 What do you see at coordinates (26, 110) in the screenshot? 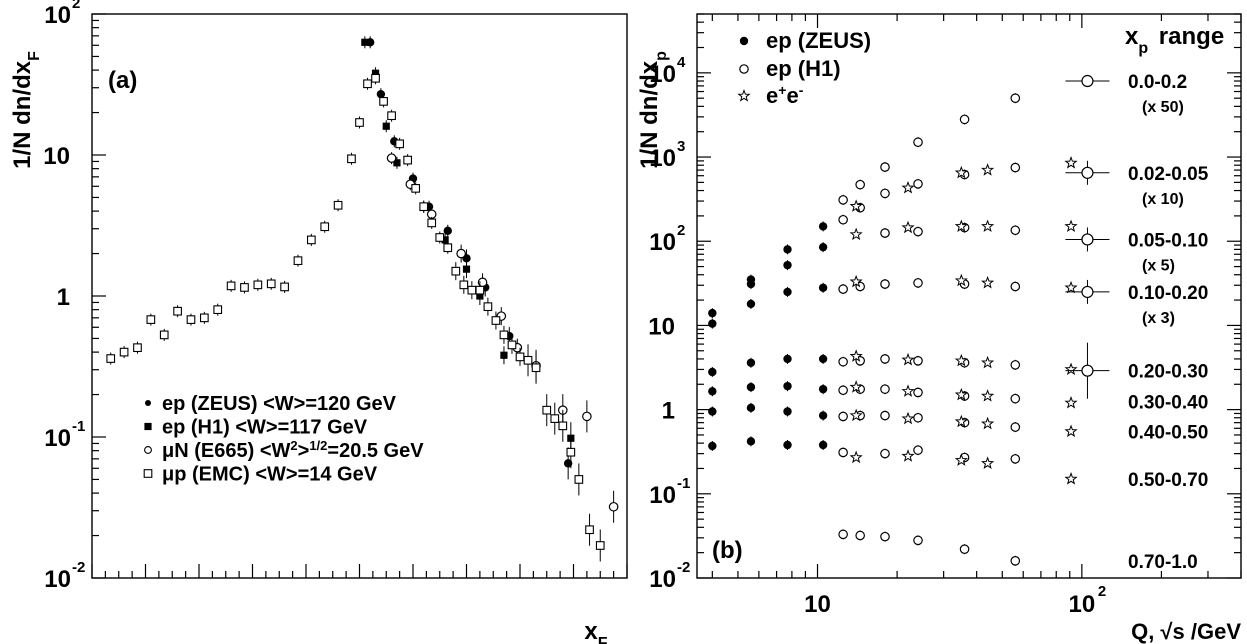
I see `y-axis-label: 1/N dn/dxF` at bounding box center [26, 110].